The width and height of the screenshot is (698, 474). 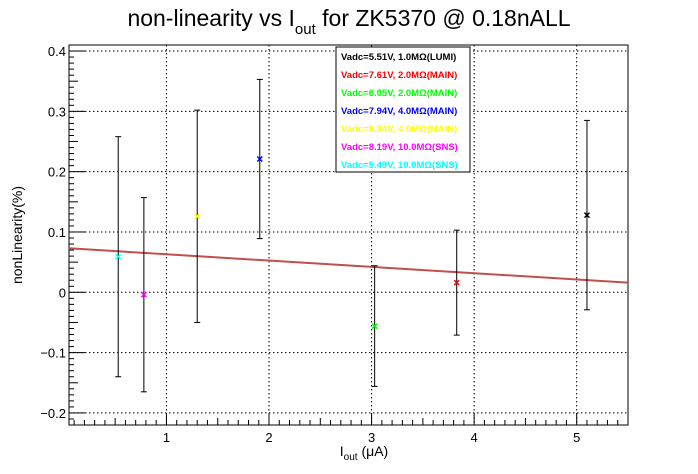 What do you see at coordinates (399, 75) in the screenshot?
I see `legend-entry: Vadc=7.61V, 2.0MΩ(MAIN)` at bounding box center [399, 75].